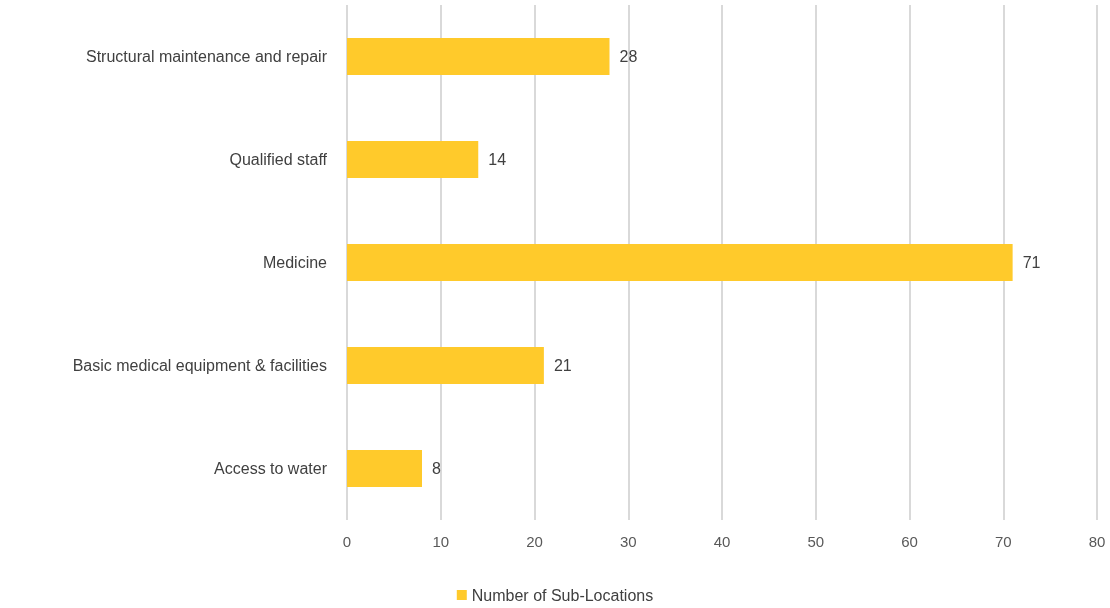 This screenshot has height=608, width=1110. I want to click on x-tick-label: 20, so click(534, 541).